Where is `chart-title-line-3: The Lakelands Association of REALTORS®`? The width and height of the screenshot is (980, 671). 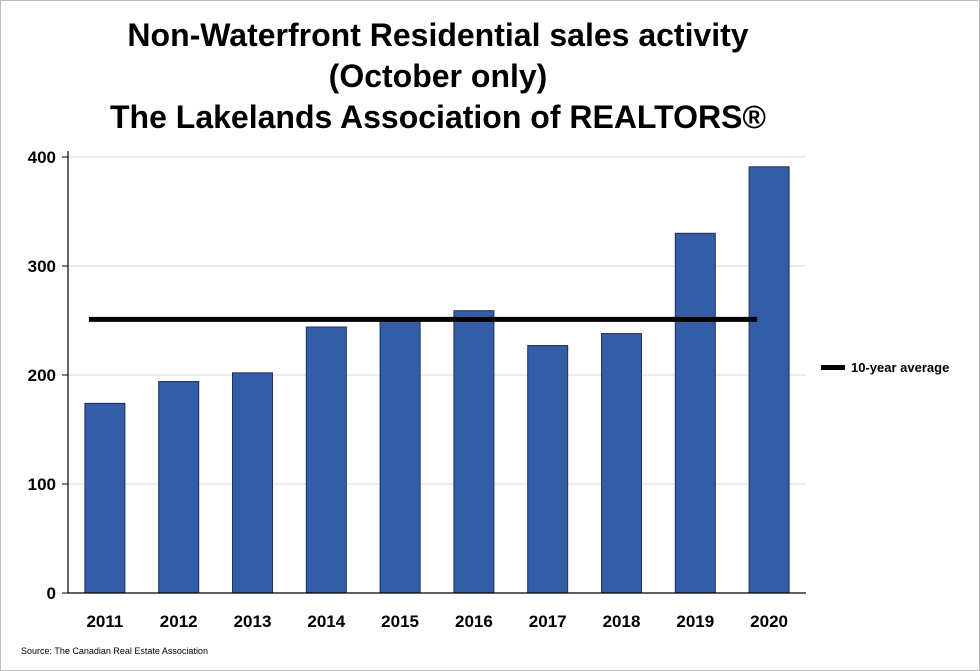 chart-title-line-3: The Lakelands Association of REALTORS® is located at coordinates (438, 117).